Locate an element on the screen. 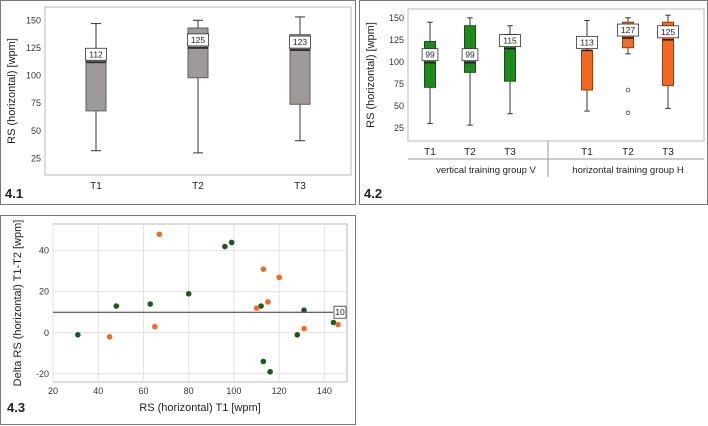  panel-label: 4.1 is located at coordinates (14, 193).